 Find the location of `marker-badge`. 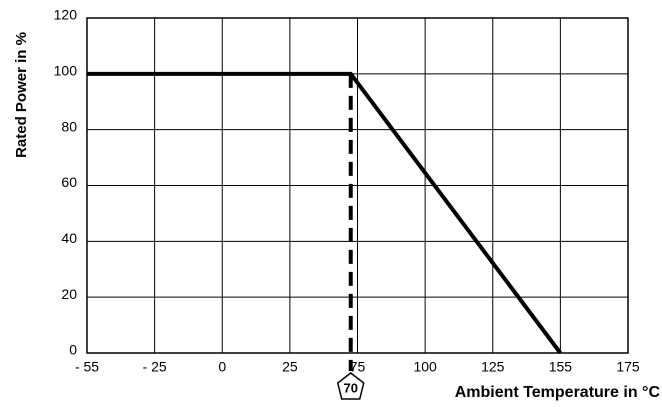

marker-badge is located at coordinates (350, 386).